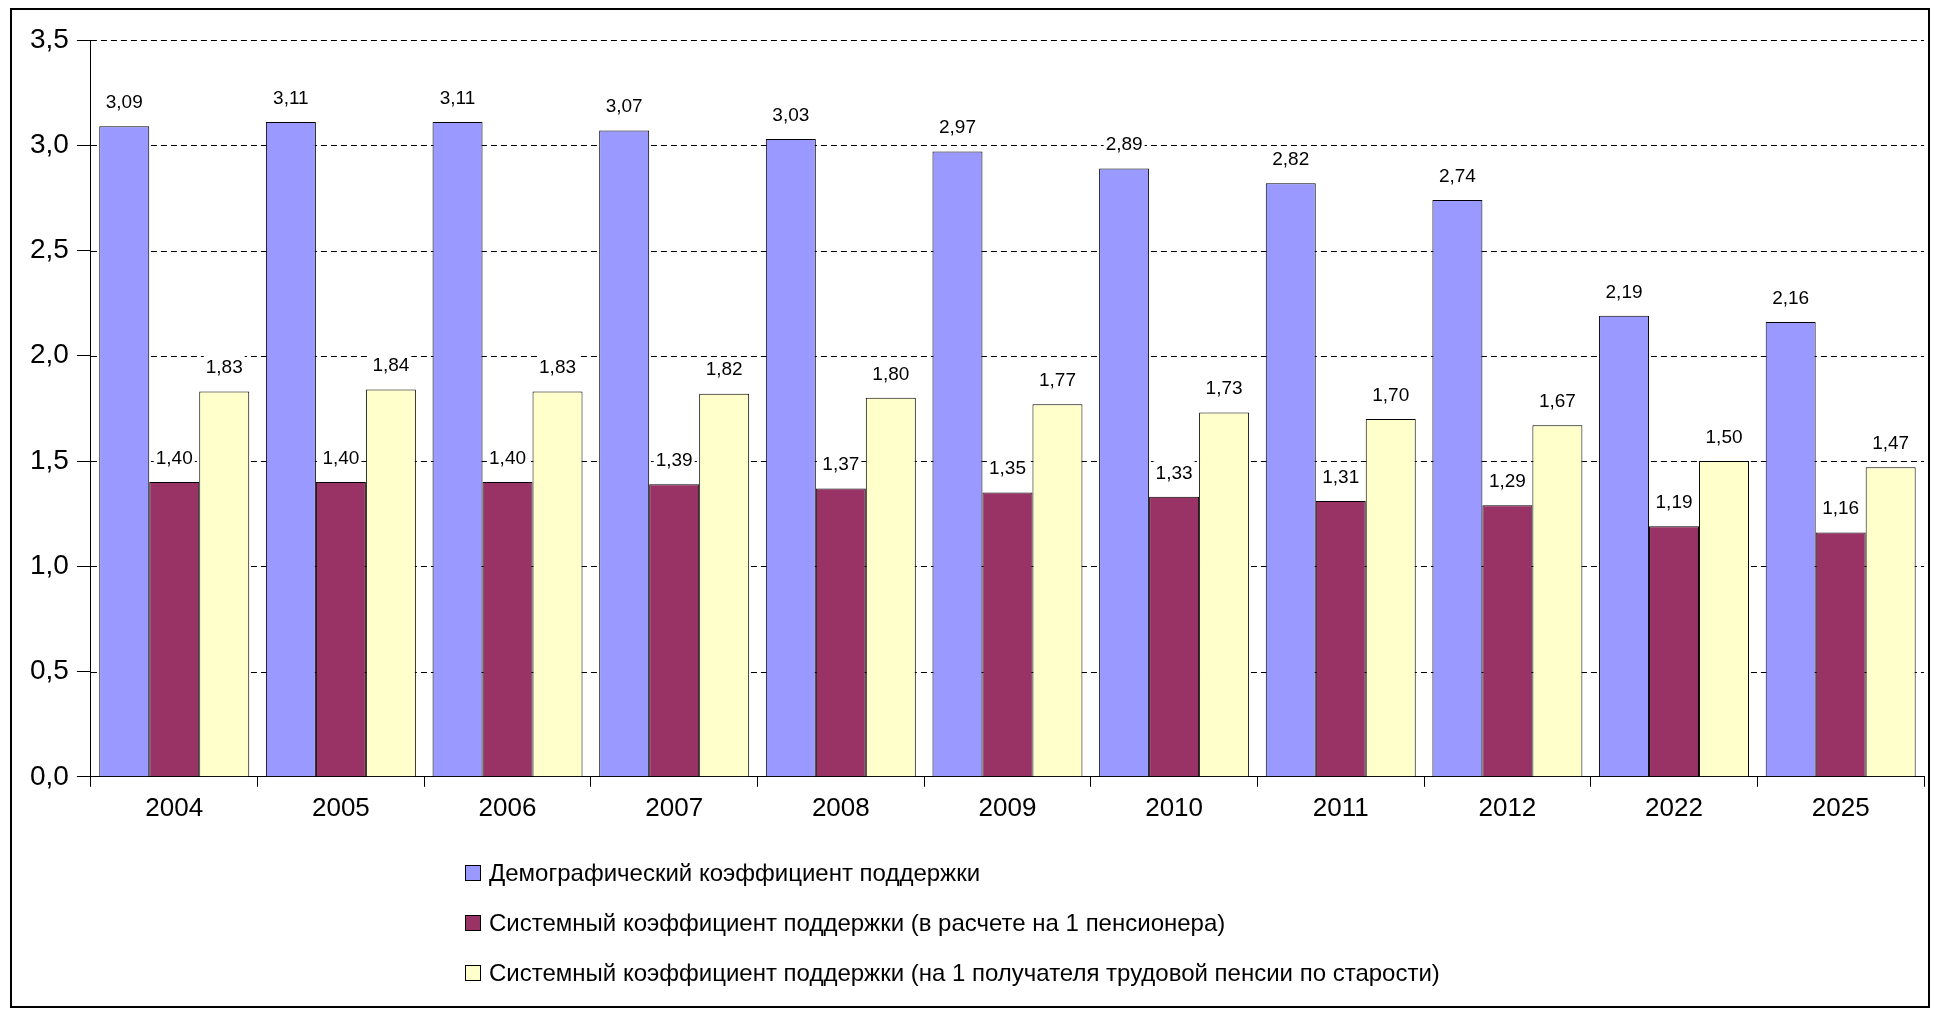  I want to click on data-label: 1,33, so click(1174, 472).